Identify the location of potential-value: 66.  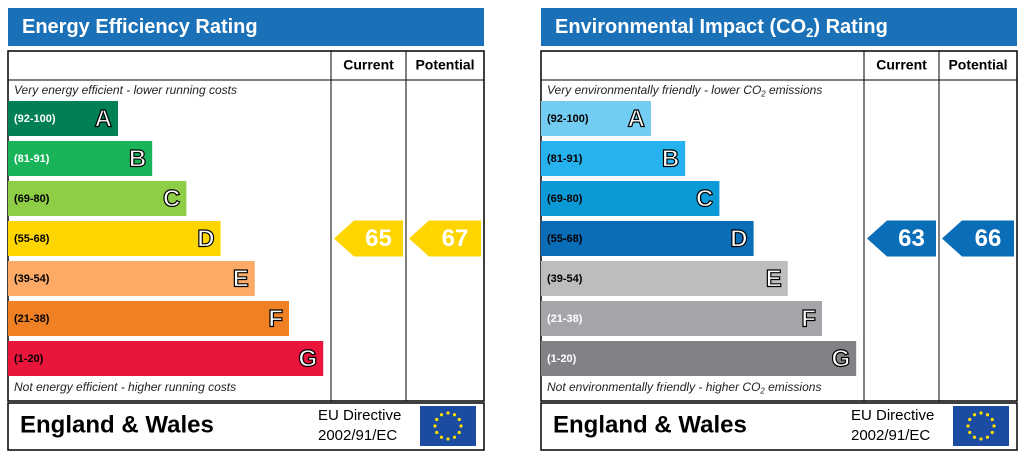
(988, 238).